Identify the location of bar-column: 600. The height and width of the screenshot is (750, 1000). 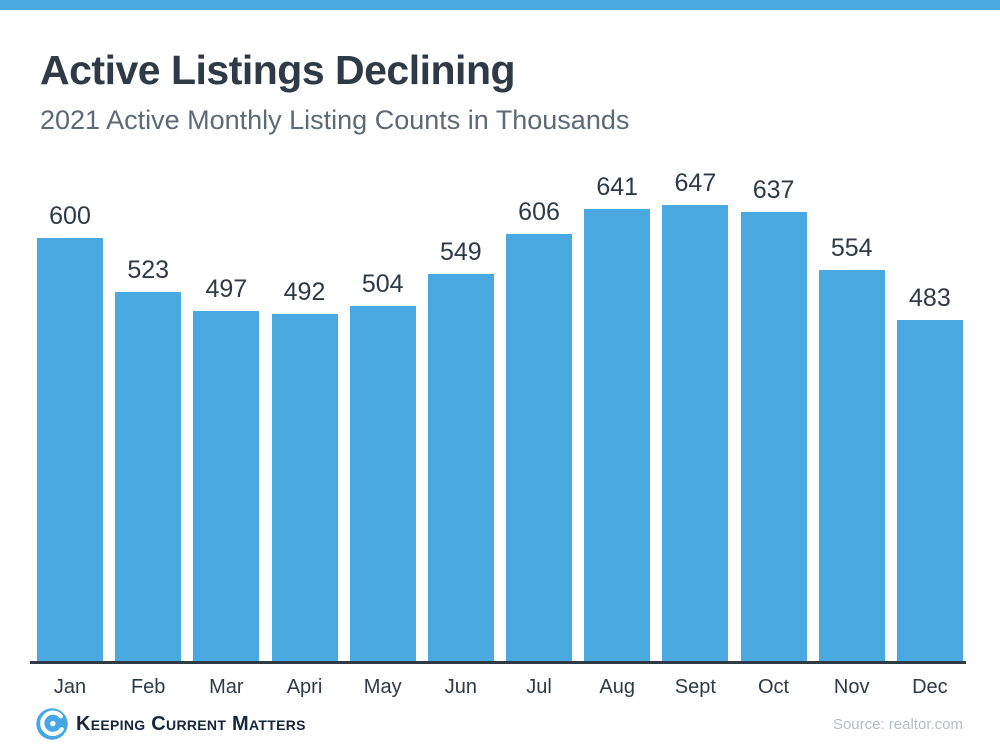
(70, 432).